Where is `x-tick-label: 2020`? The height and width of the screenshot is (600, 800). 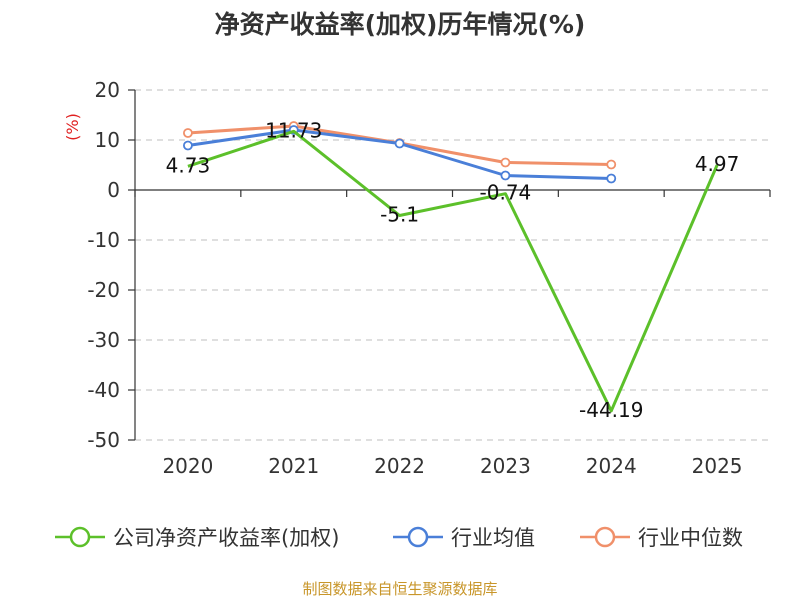
x-tick-label: 2020 is located at coordinates (187, 466).